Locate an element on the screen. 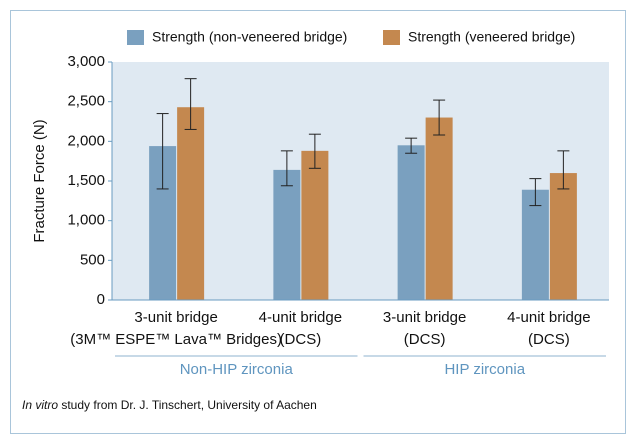 This screenshot has width=637, height=434. y-tick-label: 1,500 is located at coordinates (86, 180).